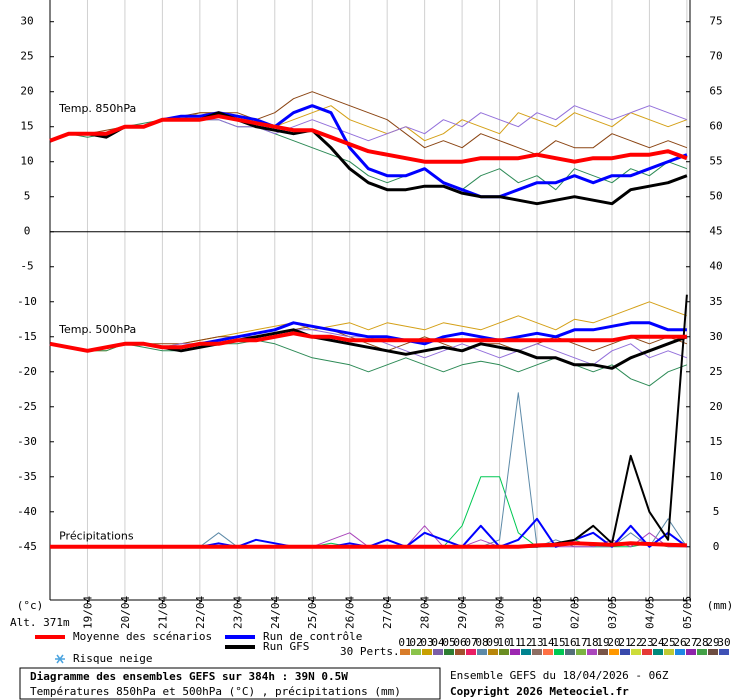 The image size is (740, 700). I want to click on perturbation-number: 15, so click(558, 642).